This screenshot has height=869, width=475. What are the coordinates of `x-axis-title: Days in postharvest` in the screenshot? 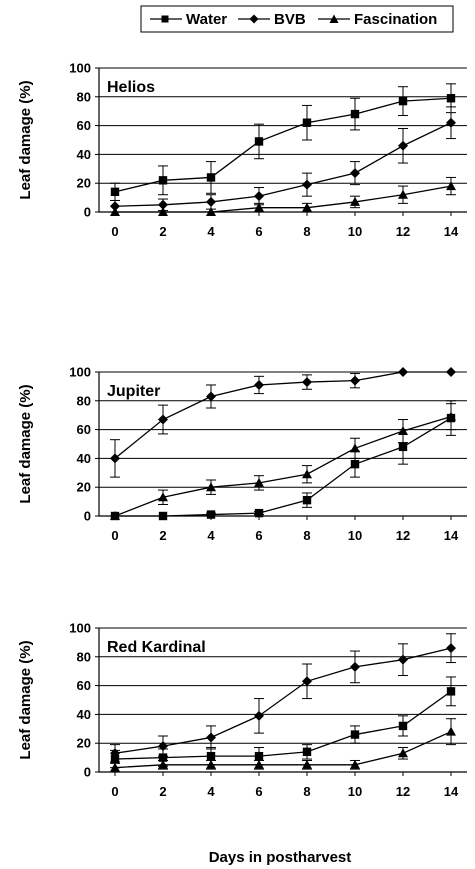 It's located at (280, 857).